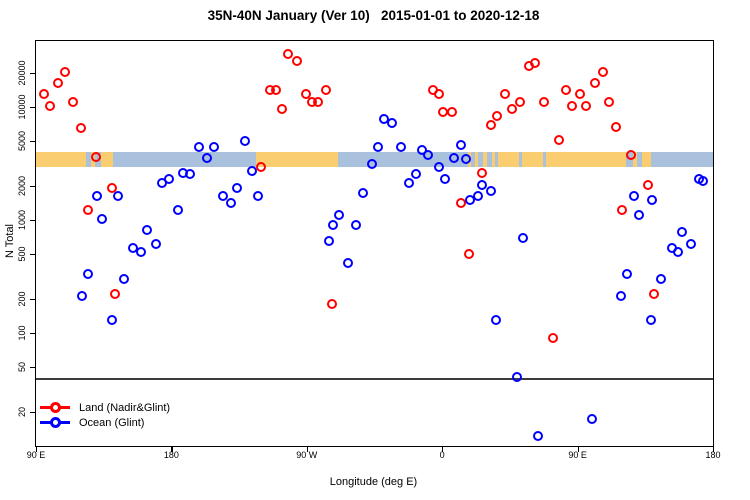  Describe the element at coordinates (442, 455) in the screenshot. I see `x-tick-label: 0` at that location.